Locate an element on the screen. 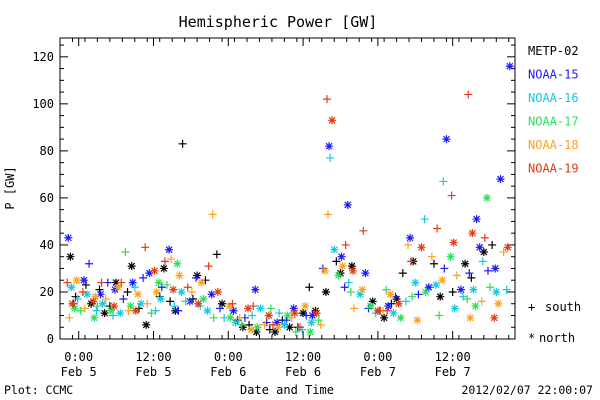 This screenshot has width=600, height=400. y-tick-label: 60 is located at coordinates (47, 198).